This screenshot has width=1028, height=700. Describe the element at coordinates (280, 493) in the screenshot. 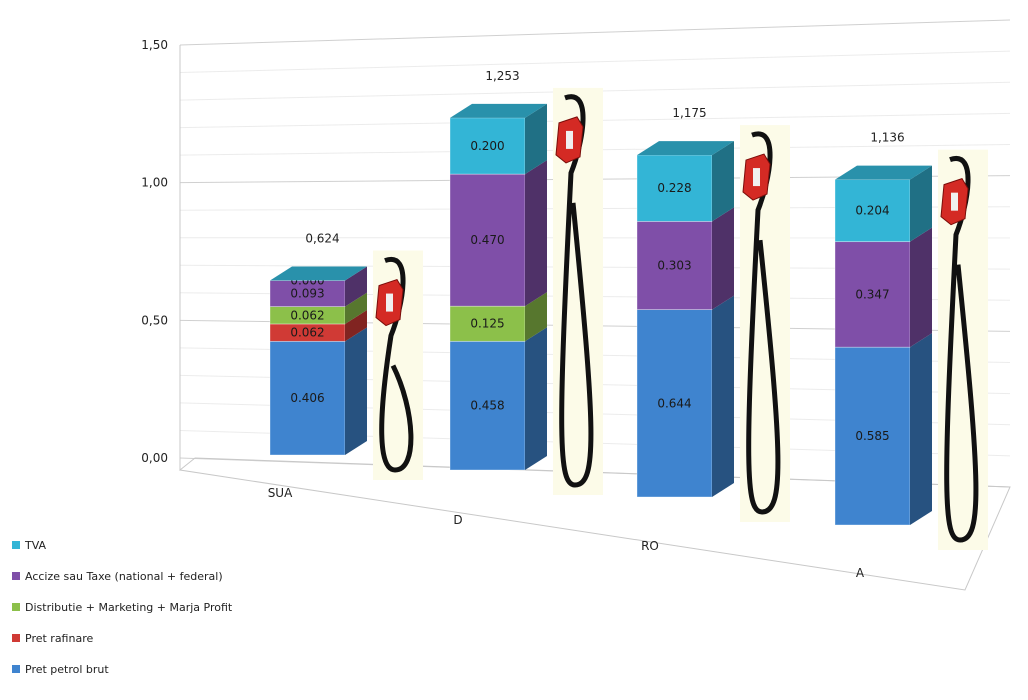

I see `x-tick-label: SUA` at that location.